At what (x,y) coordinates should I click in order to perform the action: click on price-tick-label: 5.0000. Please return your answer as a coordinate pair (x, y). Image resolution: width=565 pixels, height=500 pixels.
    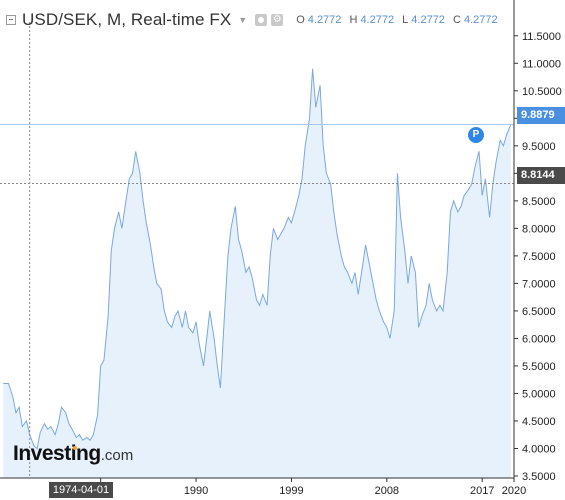
    Looking at the image, I should click on (539, 394).